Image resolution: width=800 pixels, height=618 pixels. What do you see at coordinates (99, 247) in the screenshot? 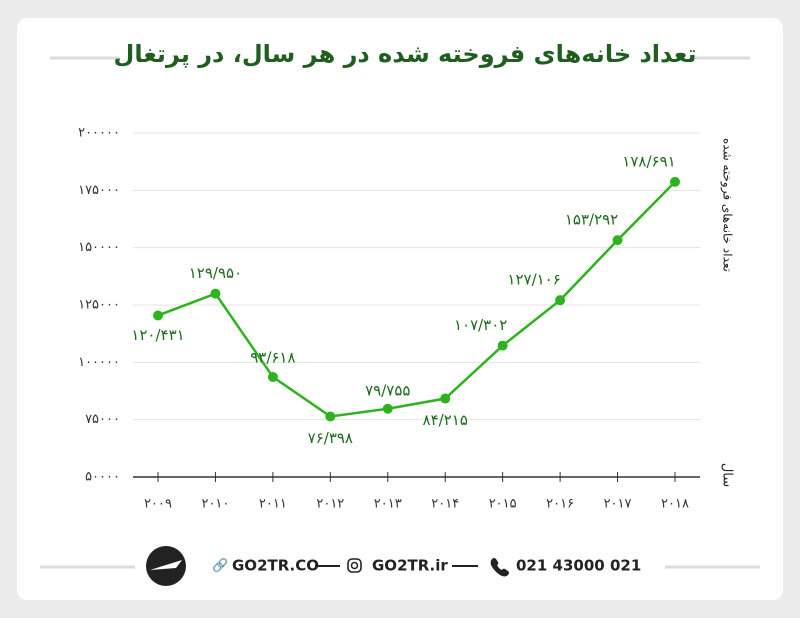
I see `y-tick-label: ۱۵۰۰۰۰` at bounding box center [99, 247].